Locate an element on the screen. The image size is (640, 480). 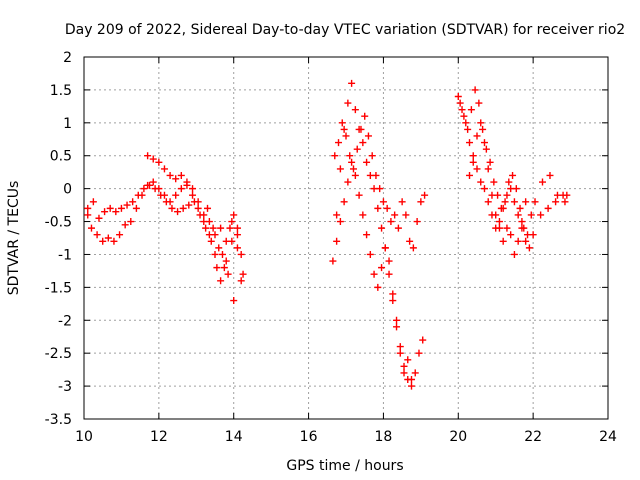
y-tick-label: 1 is located at coordinates (67, 124).